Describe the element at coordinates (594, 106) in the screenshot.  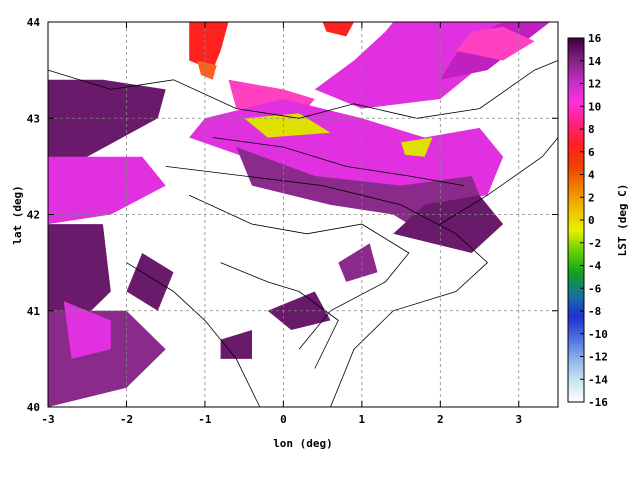
I see `colorbar-tick-label: 10` at that location.